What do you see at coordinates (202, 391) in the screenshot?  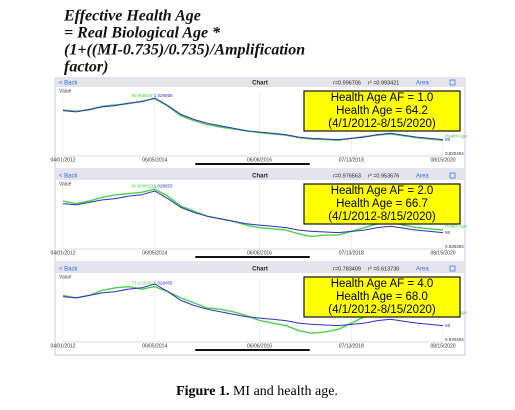 I see `caption-label: Figure 1.` at bounding box center [202, 391].